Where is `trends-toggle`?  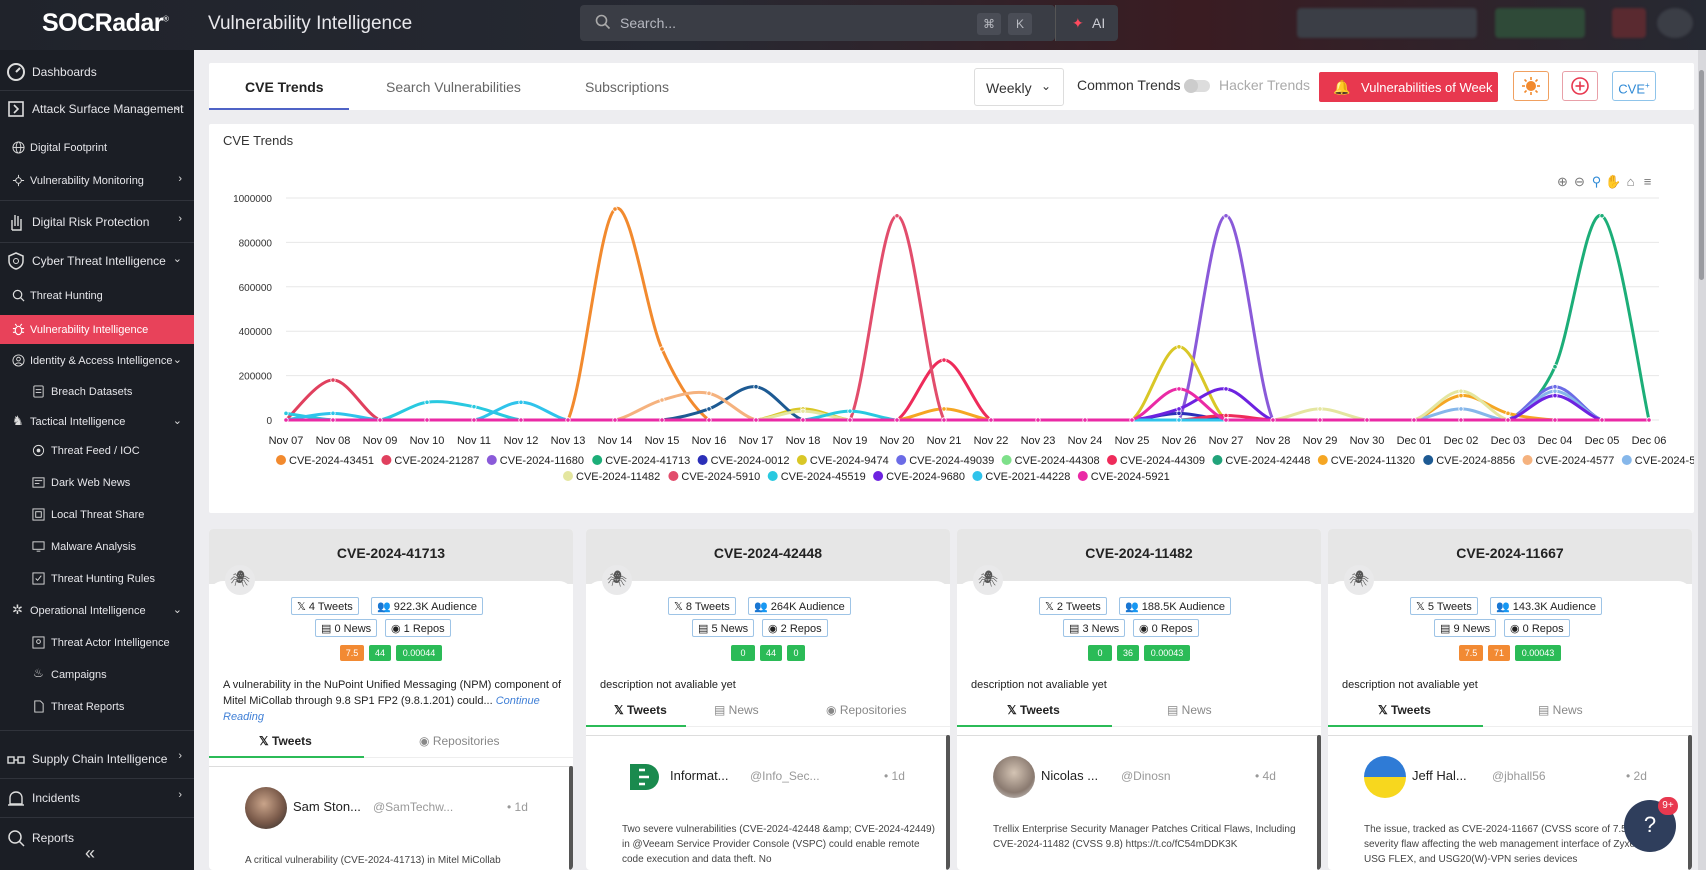 trends-toggle is located at coordinates (1197, 86).